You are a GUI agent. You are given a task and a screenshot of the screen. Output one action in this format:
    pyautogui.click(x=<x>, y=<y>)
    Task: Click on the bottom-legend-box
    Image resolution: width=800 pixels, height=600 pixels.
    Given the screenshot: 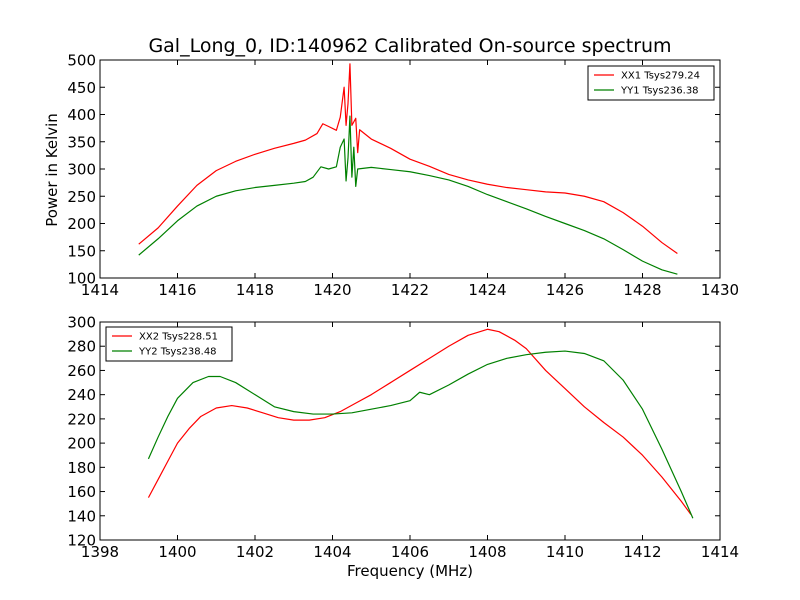 What is the action you would take?
    pyautogui.click(x=169, y=344)
    